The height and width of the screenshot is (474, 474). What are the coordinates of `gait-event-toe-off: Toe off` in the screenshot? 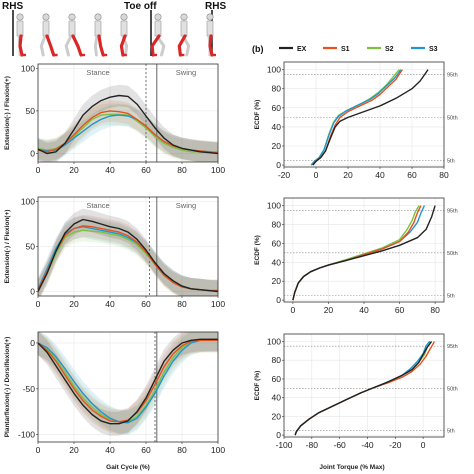 It's located at (140, 6).